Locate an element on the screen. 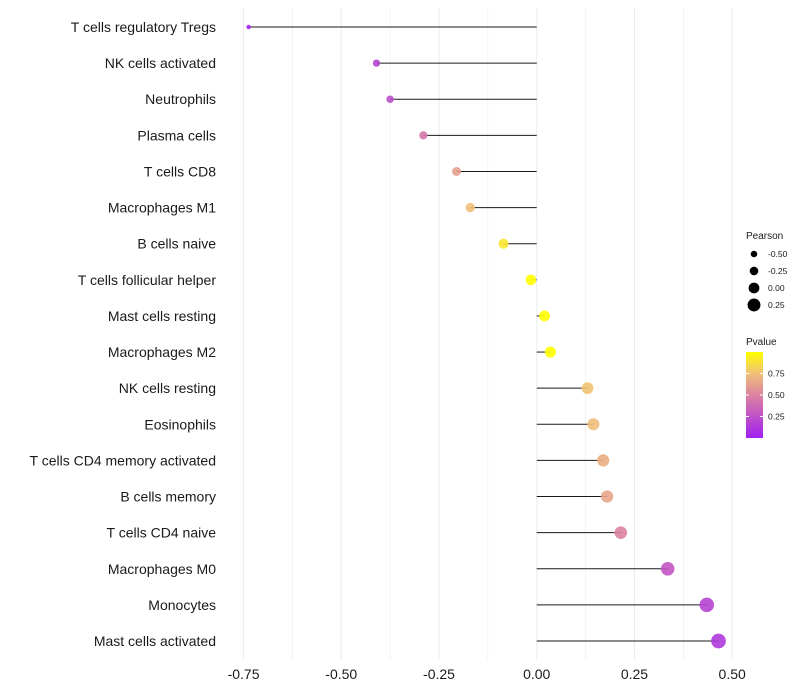  color-legend-label: 0.50 is located at coordinates (776, 395).